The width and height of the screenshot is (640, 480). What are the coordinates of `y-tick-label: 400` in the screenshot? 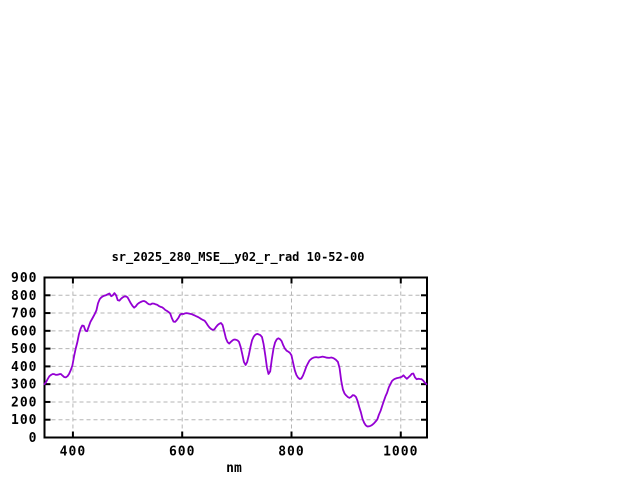 It's located at (24, 367).